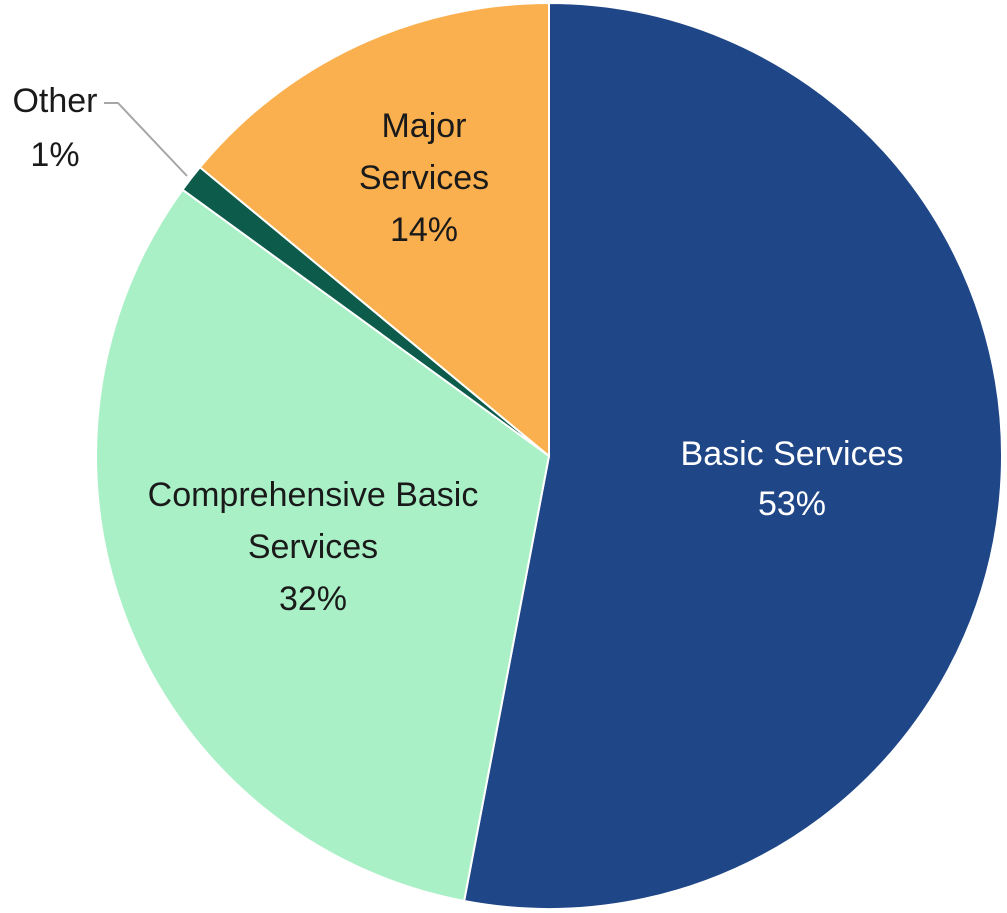 This screenshot has height=913, width=1007. What do you see at coordinates (313, 599) in the screenshot?
I see `data-label-line: 32%` at bounding box center [313, 599].